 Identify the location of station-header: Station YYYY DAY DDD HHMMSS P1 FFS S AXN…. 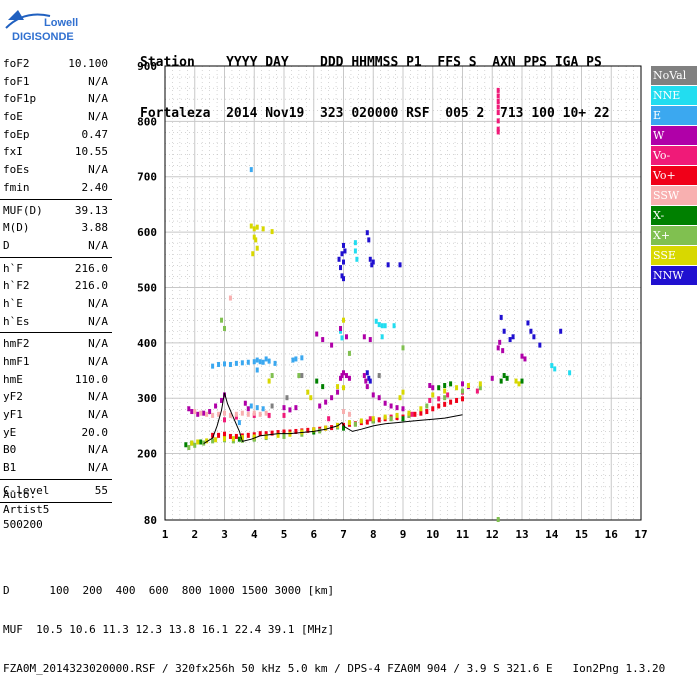
(375, 79).